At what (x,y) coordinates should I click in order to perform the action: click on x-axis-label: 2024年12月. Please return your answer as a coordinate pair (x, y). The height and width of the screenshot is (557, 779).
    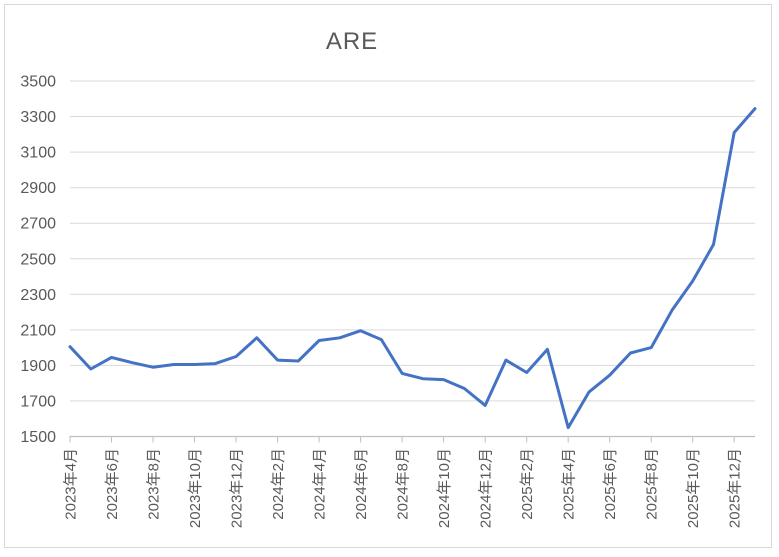
    Looking at the image, I should click on (486, 488).